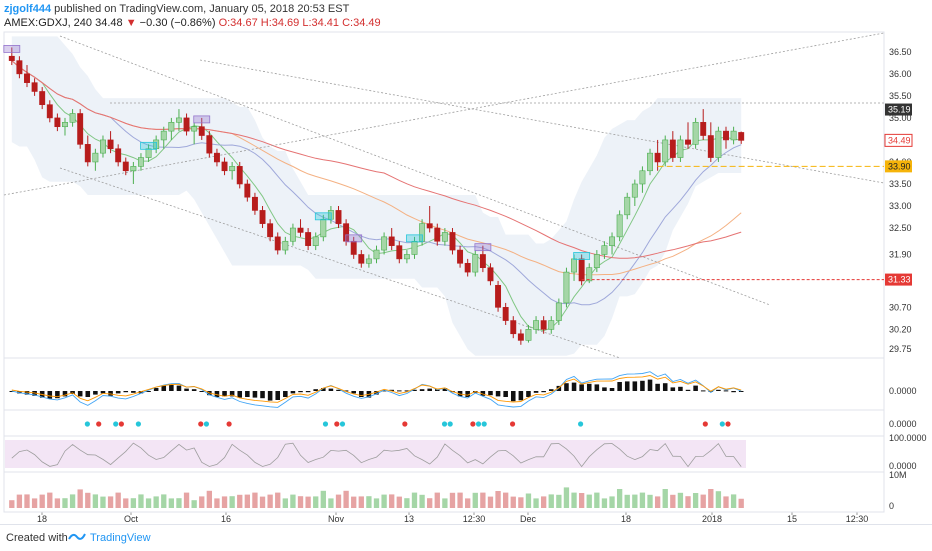 Image resolution: width=932 pixels, height=551 pixels. What do you see at coordinates (900, 74) in the screenshot?
I see `price-axis-tick: 36.00` at bounding box center [900, 74].